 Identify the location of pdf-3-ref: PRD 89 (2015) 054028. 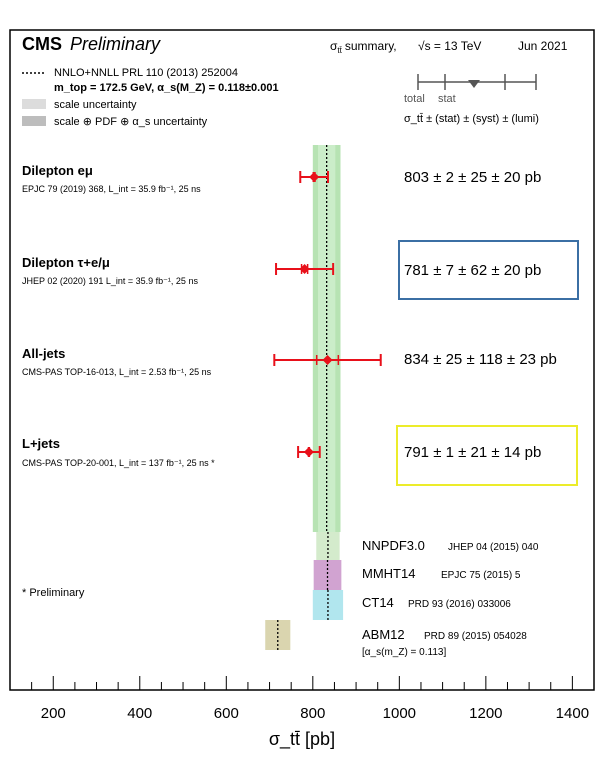
(475, 636).